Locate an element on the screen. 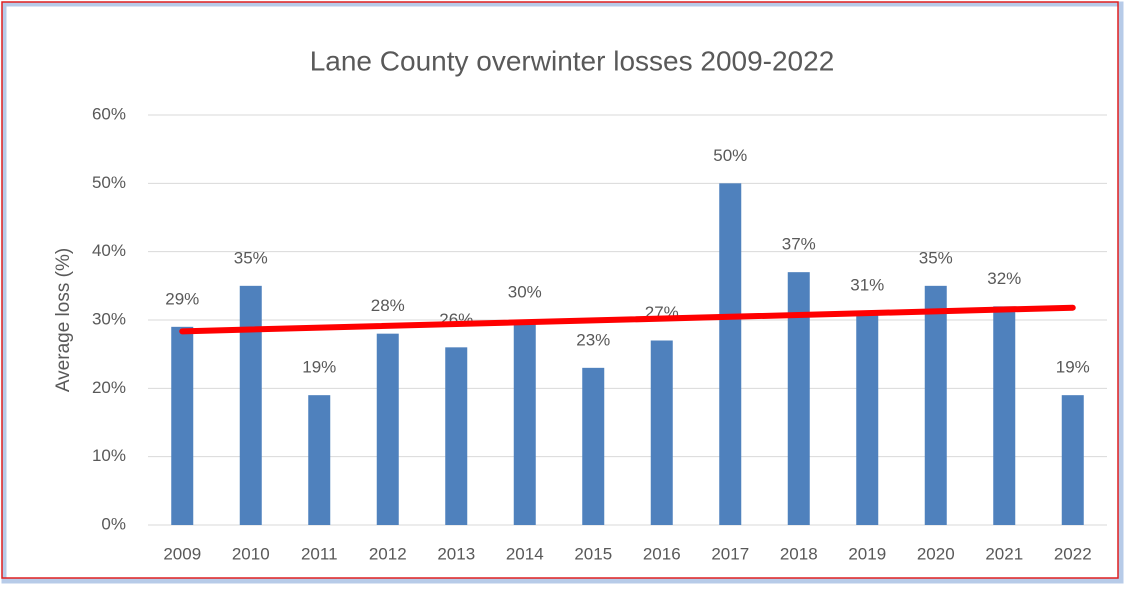 The width and height of the screenshot is (1127, 590). x-tick-label: 2010 is located at coordinates (251, 553).